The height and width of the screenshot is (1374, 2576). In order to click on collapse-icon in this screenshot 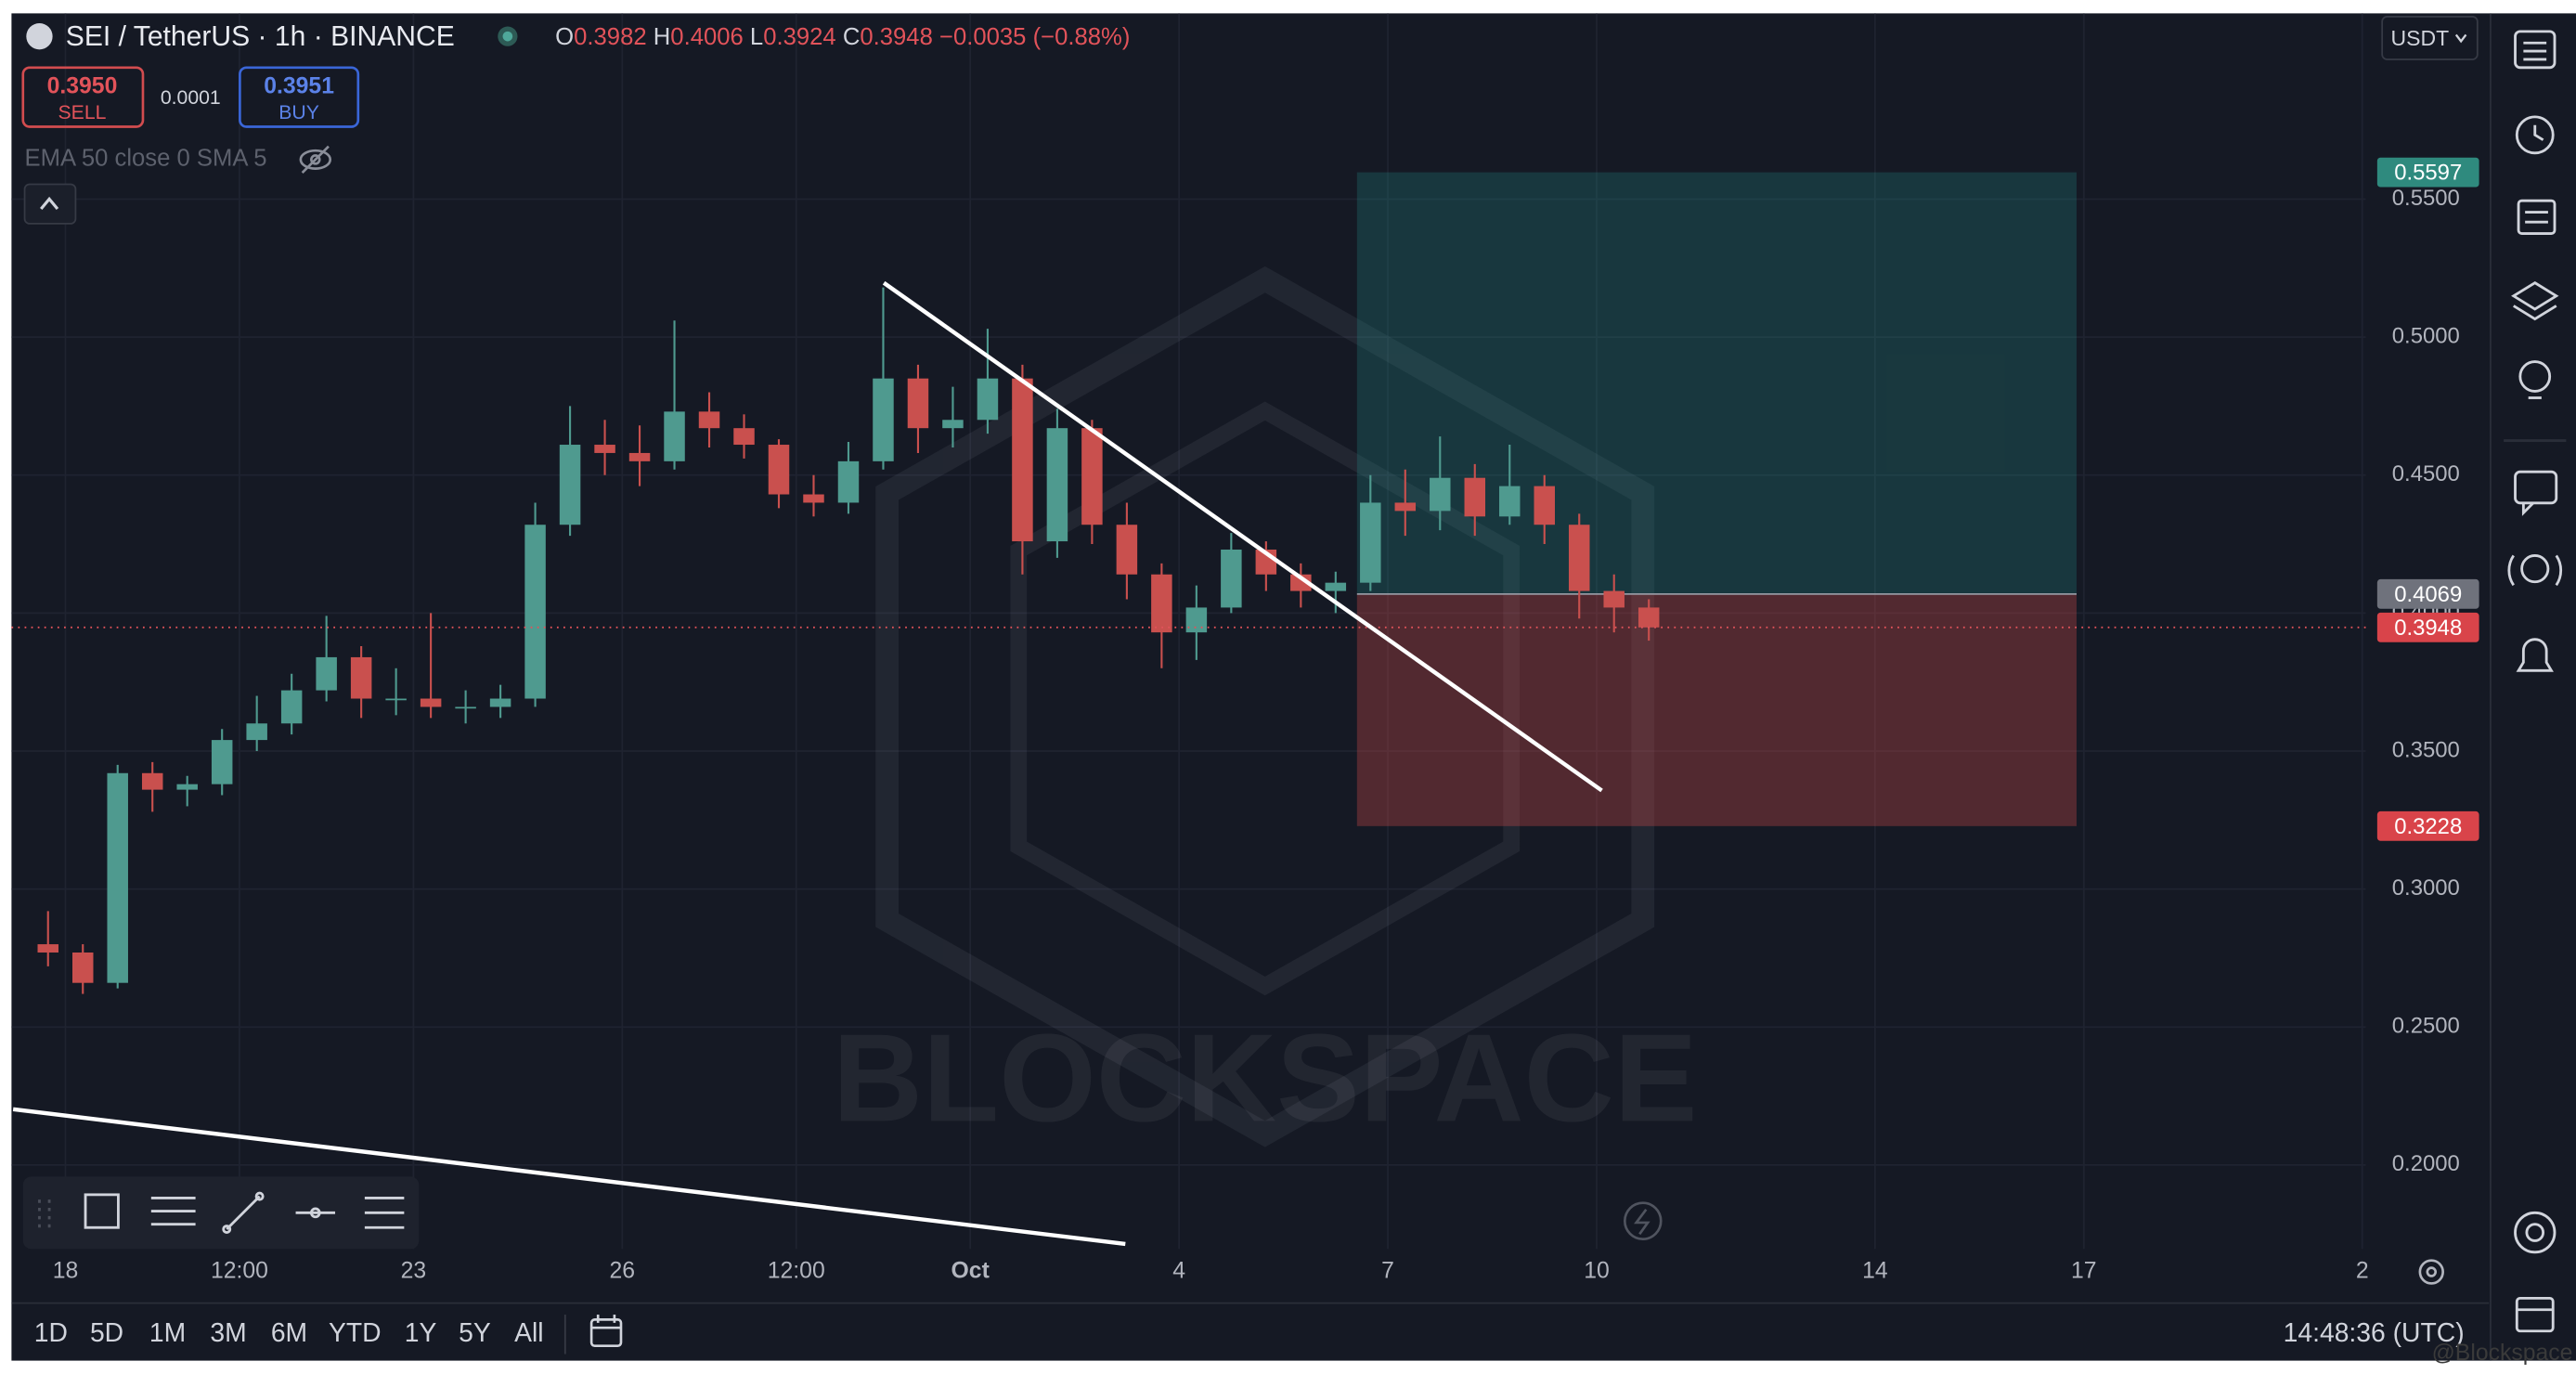, I will do `click(49, 203)`.